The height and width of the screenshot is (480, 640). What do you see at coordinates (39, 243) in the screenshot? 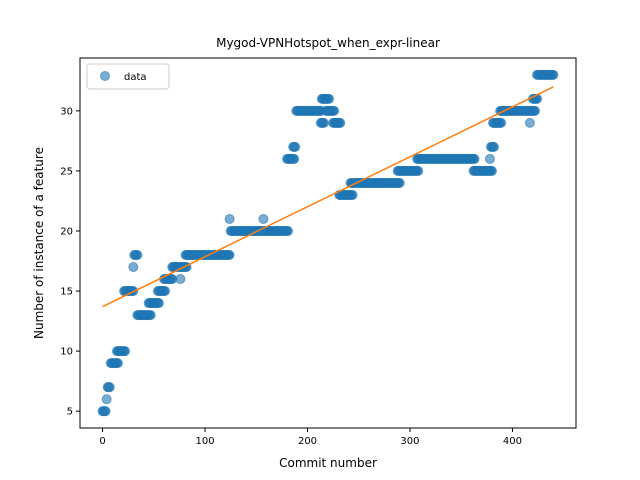
I see `y-axis-title: Number of instance of a feature` at bounding box center [39, 243].